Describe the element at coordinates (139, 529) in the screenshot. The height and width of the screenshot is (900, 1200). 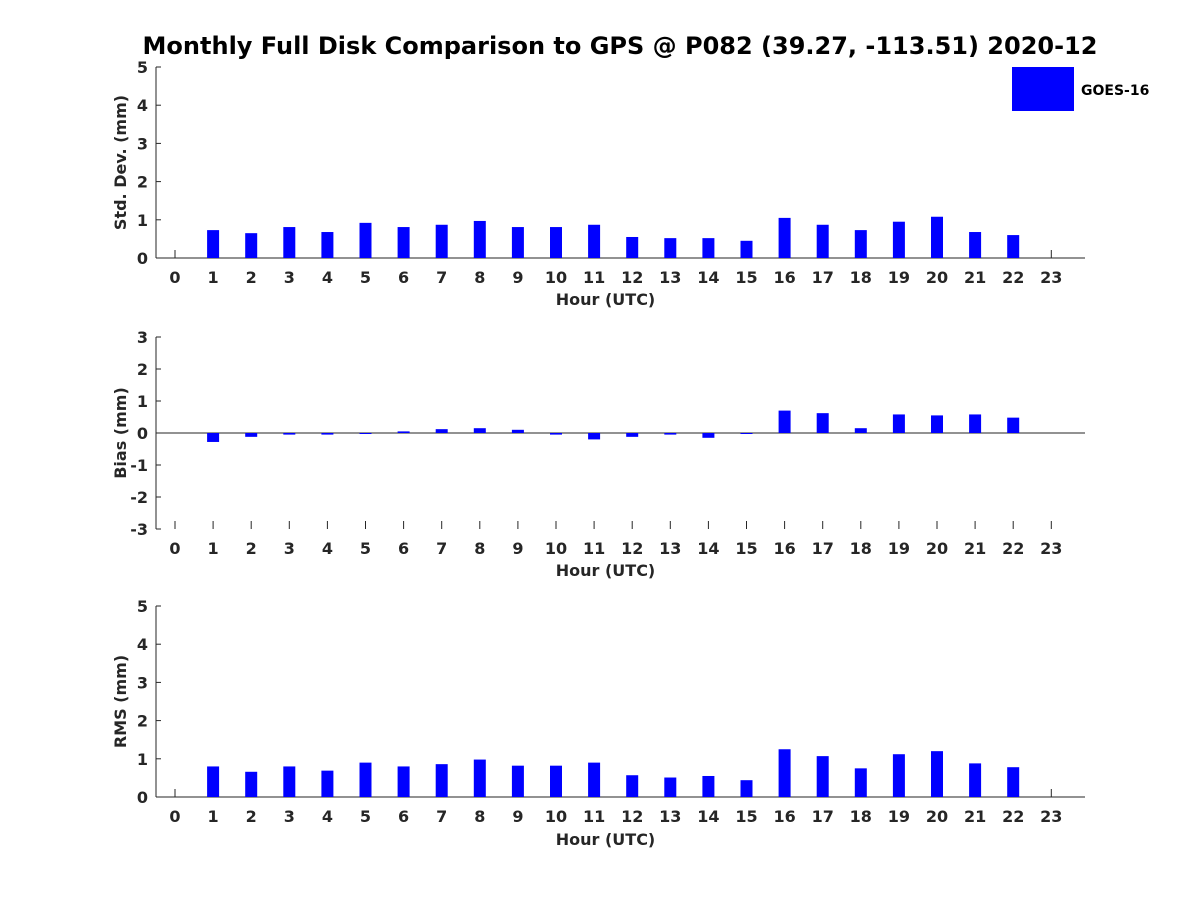
I see `y-tick-label: -3` at that location.